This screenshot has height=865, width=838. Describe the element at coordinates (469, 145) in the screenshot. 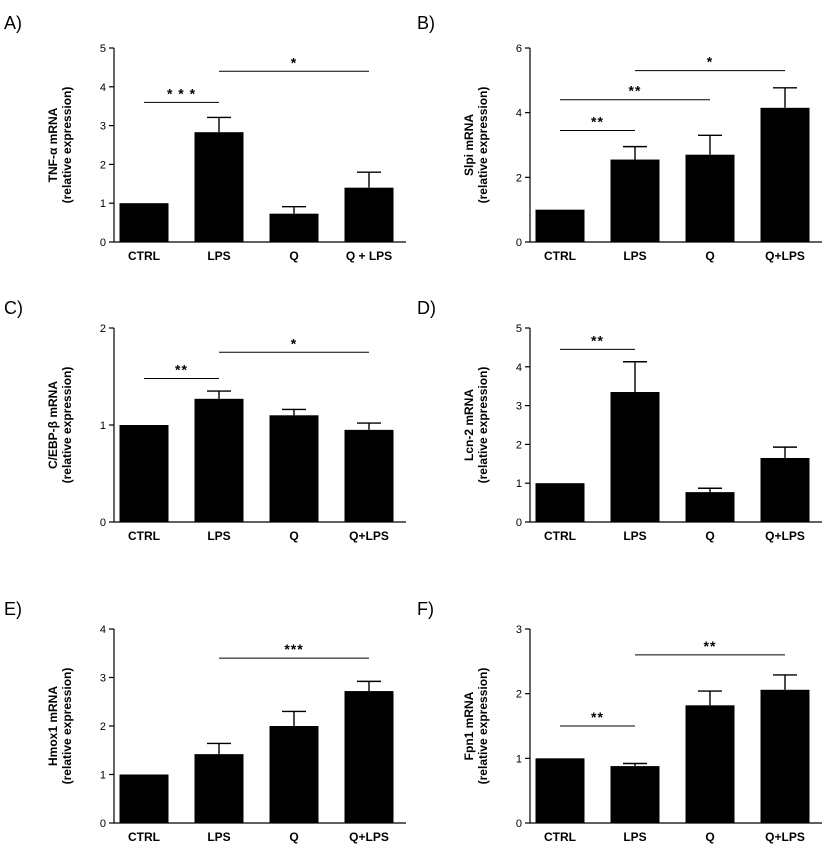

I see `y-axis-label: Slpi mRNA` at that location.